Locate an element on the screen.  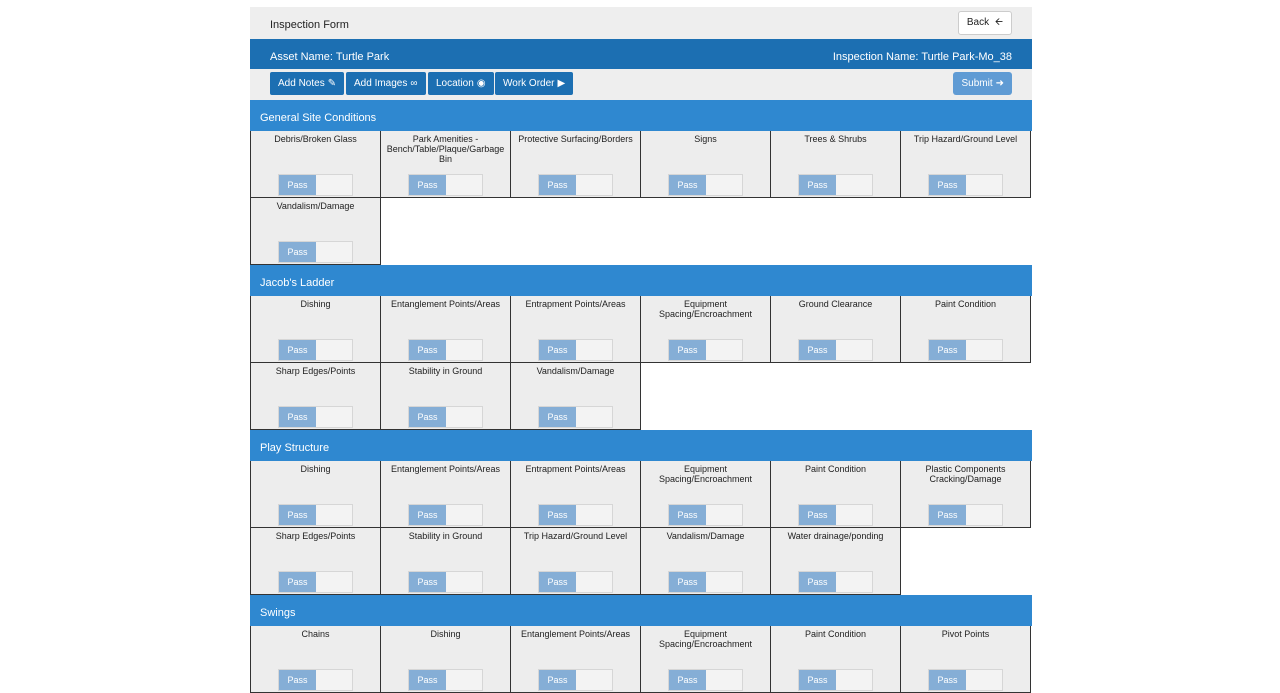
add-images-button: Add Images ∞ is located at coordinates (386, 83).